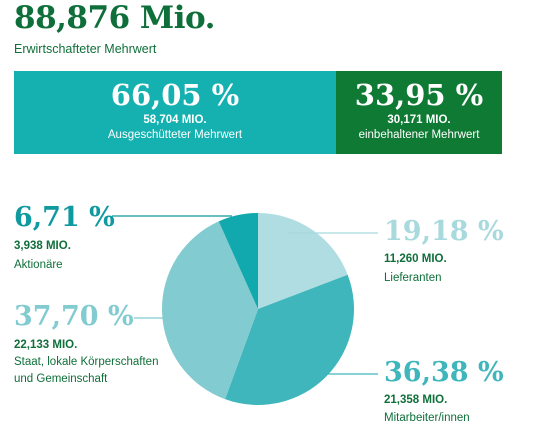 This screenshot has height=433, width=536. Describe the element at coordinates (419, 135) in the screenshot. I see `split-label-retained: einbehaltener Mehrwert` at that location.